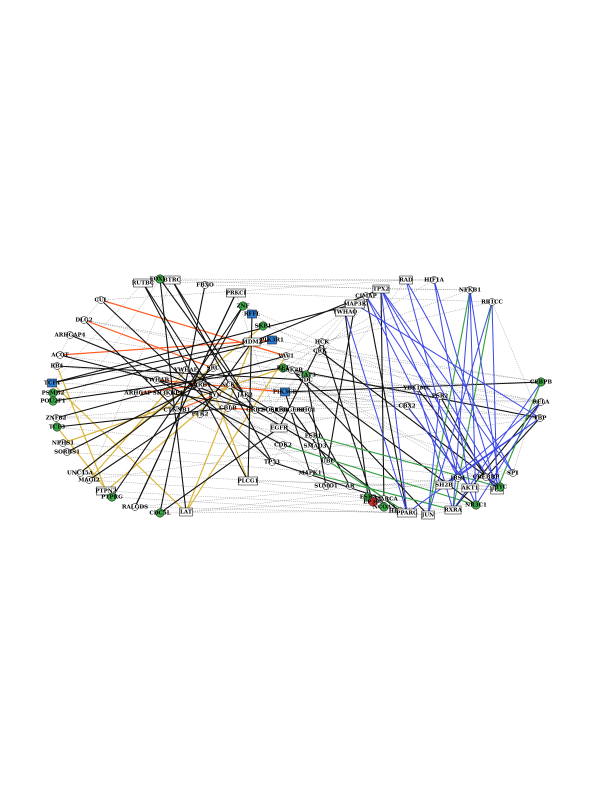 The width and height of the screenshot is (612, 792). What do you see at coordinates (56, 418) in the screenshot?
I see `node-n19: ZNF82` at bounding box center [56, 418].